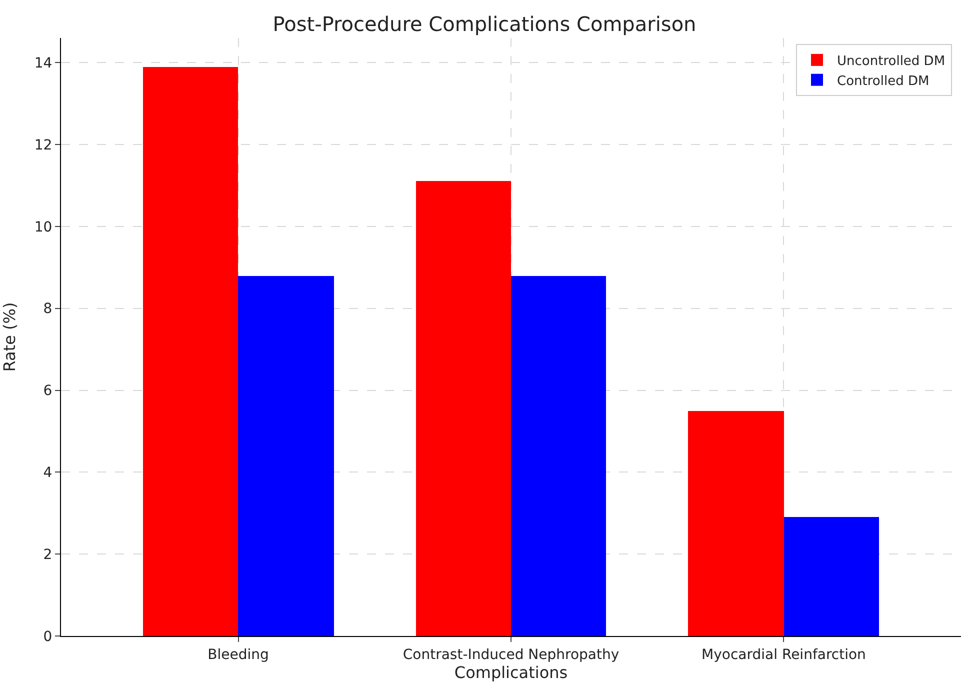 This screenshot has height=686, width=969. What do you see at coordinates (47, 636) in the screenshot?
I see `y-tick-label: 0` at bounding box center [47, 636].